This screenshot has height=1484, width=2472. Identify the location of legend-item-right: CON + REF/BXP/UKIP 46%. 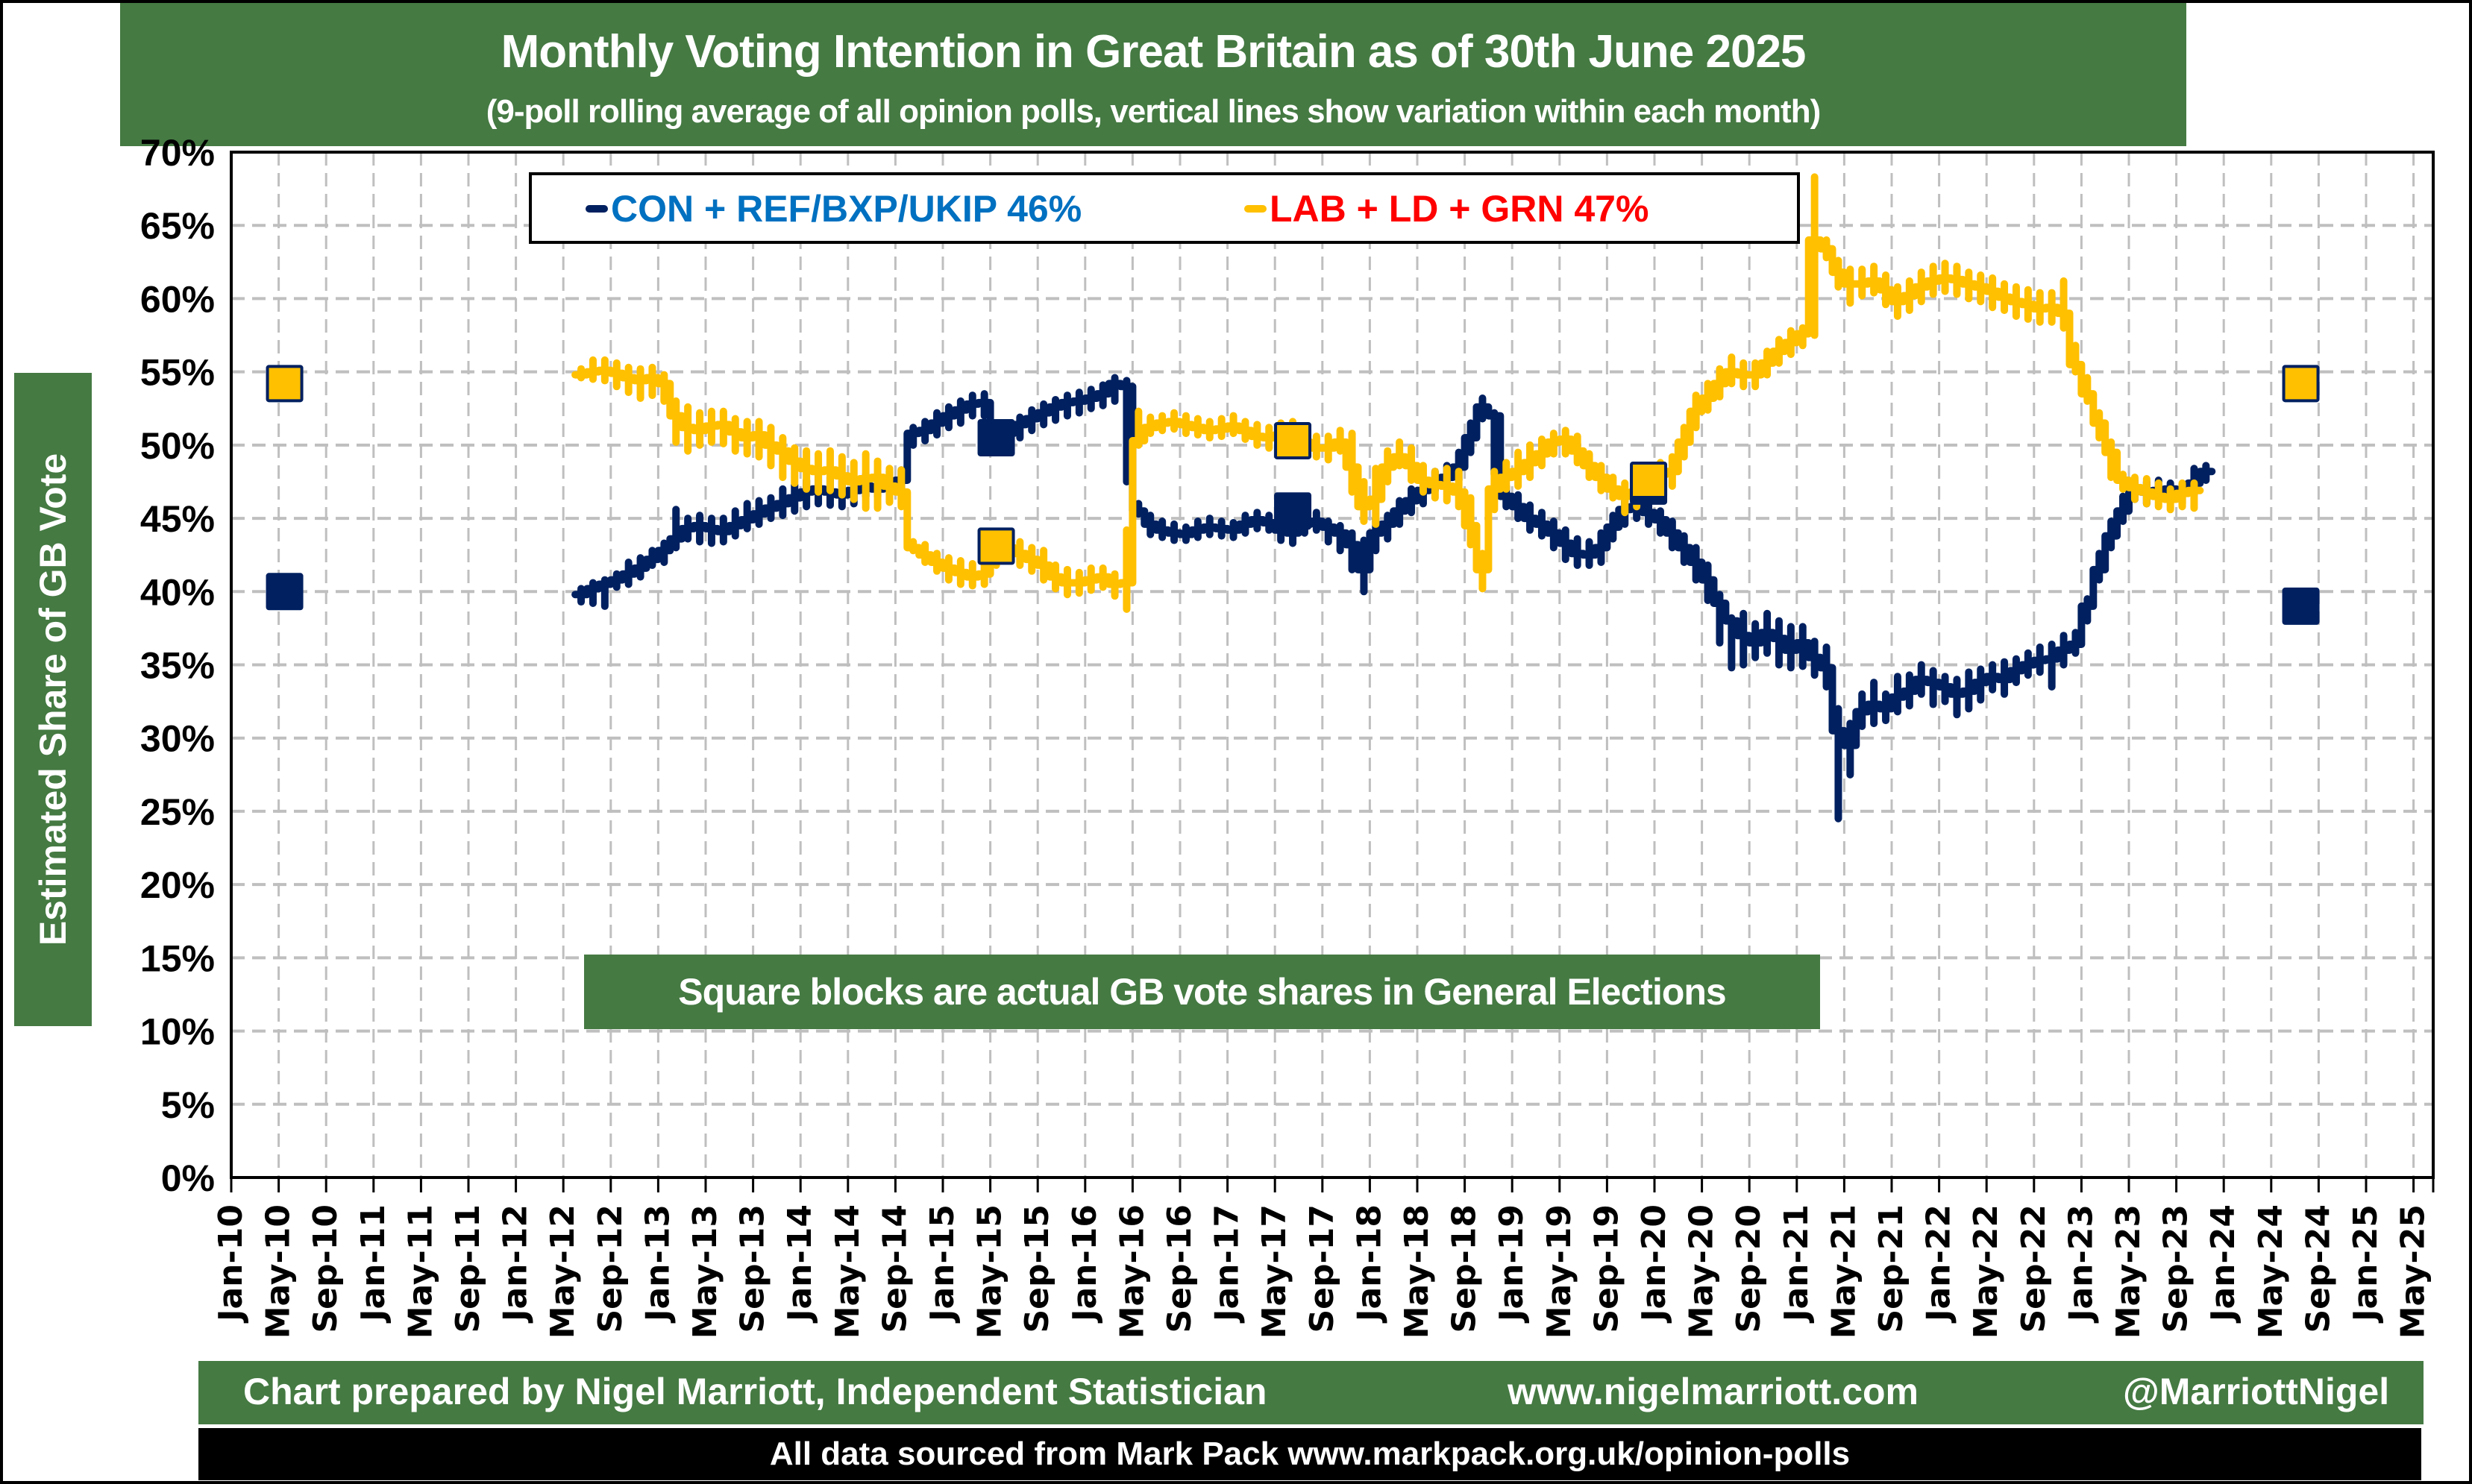
(834, 209).